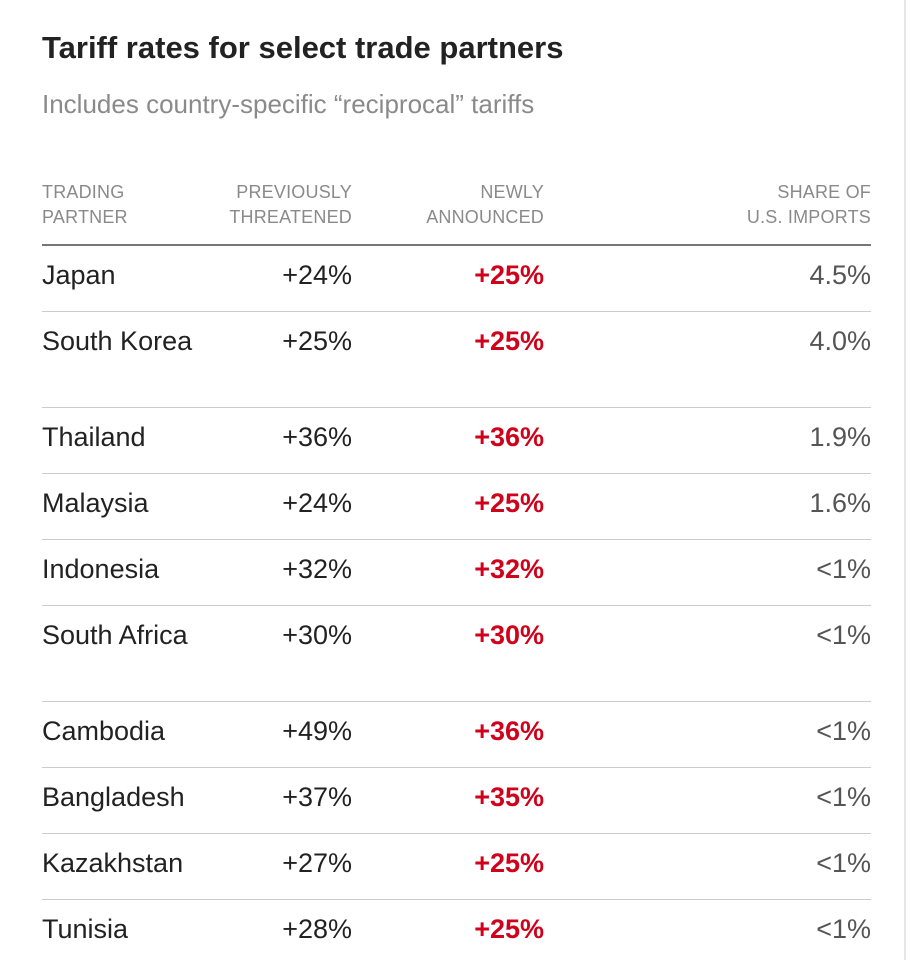 The width and height of the screenshot is (914, 965). What do you see at coordinates (104, 731) in the screenshot?
I see `cell-trading-partner: Cambodia` at bounding box center [104, 731].